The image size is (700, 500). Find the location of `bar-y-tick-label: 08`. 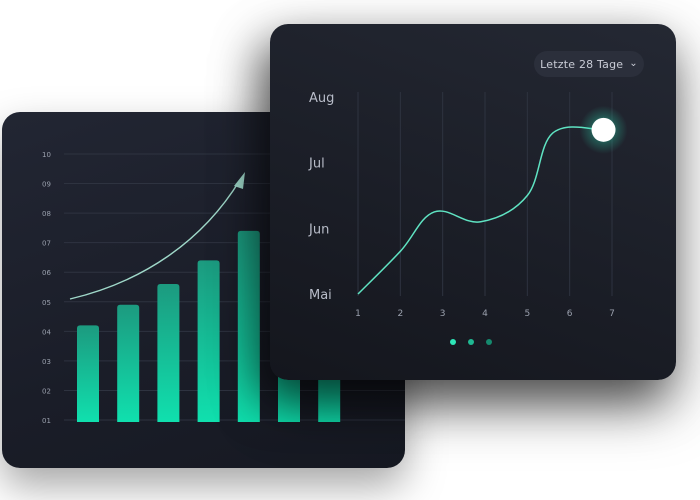

bar-y-tick-label: 08 is located at coordinates (46, 214).